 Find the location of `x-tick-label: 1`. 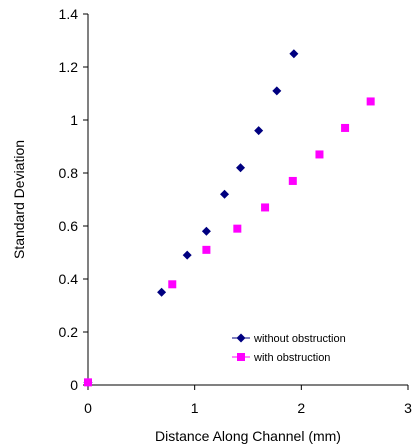

x-tick-label: 1 is located at coordinates (195, 408).